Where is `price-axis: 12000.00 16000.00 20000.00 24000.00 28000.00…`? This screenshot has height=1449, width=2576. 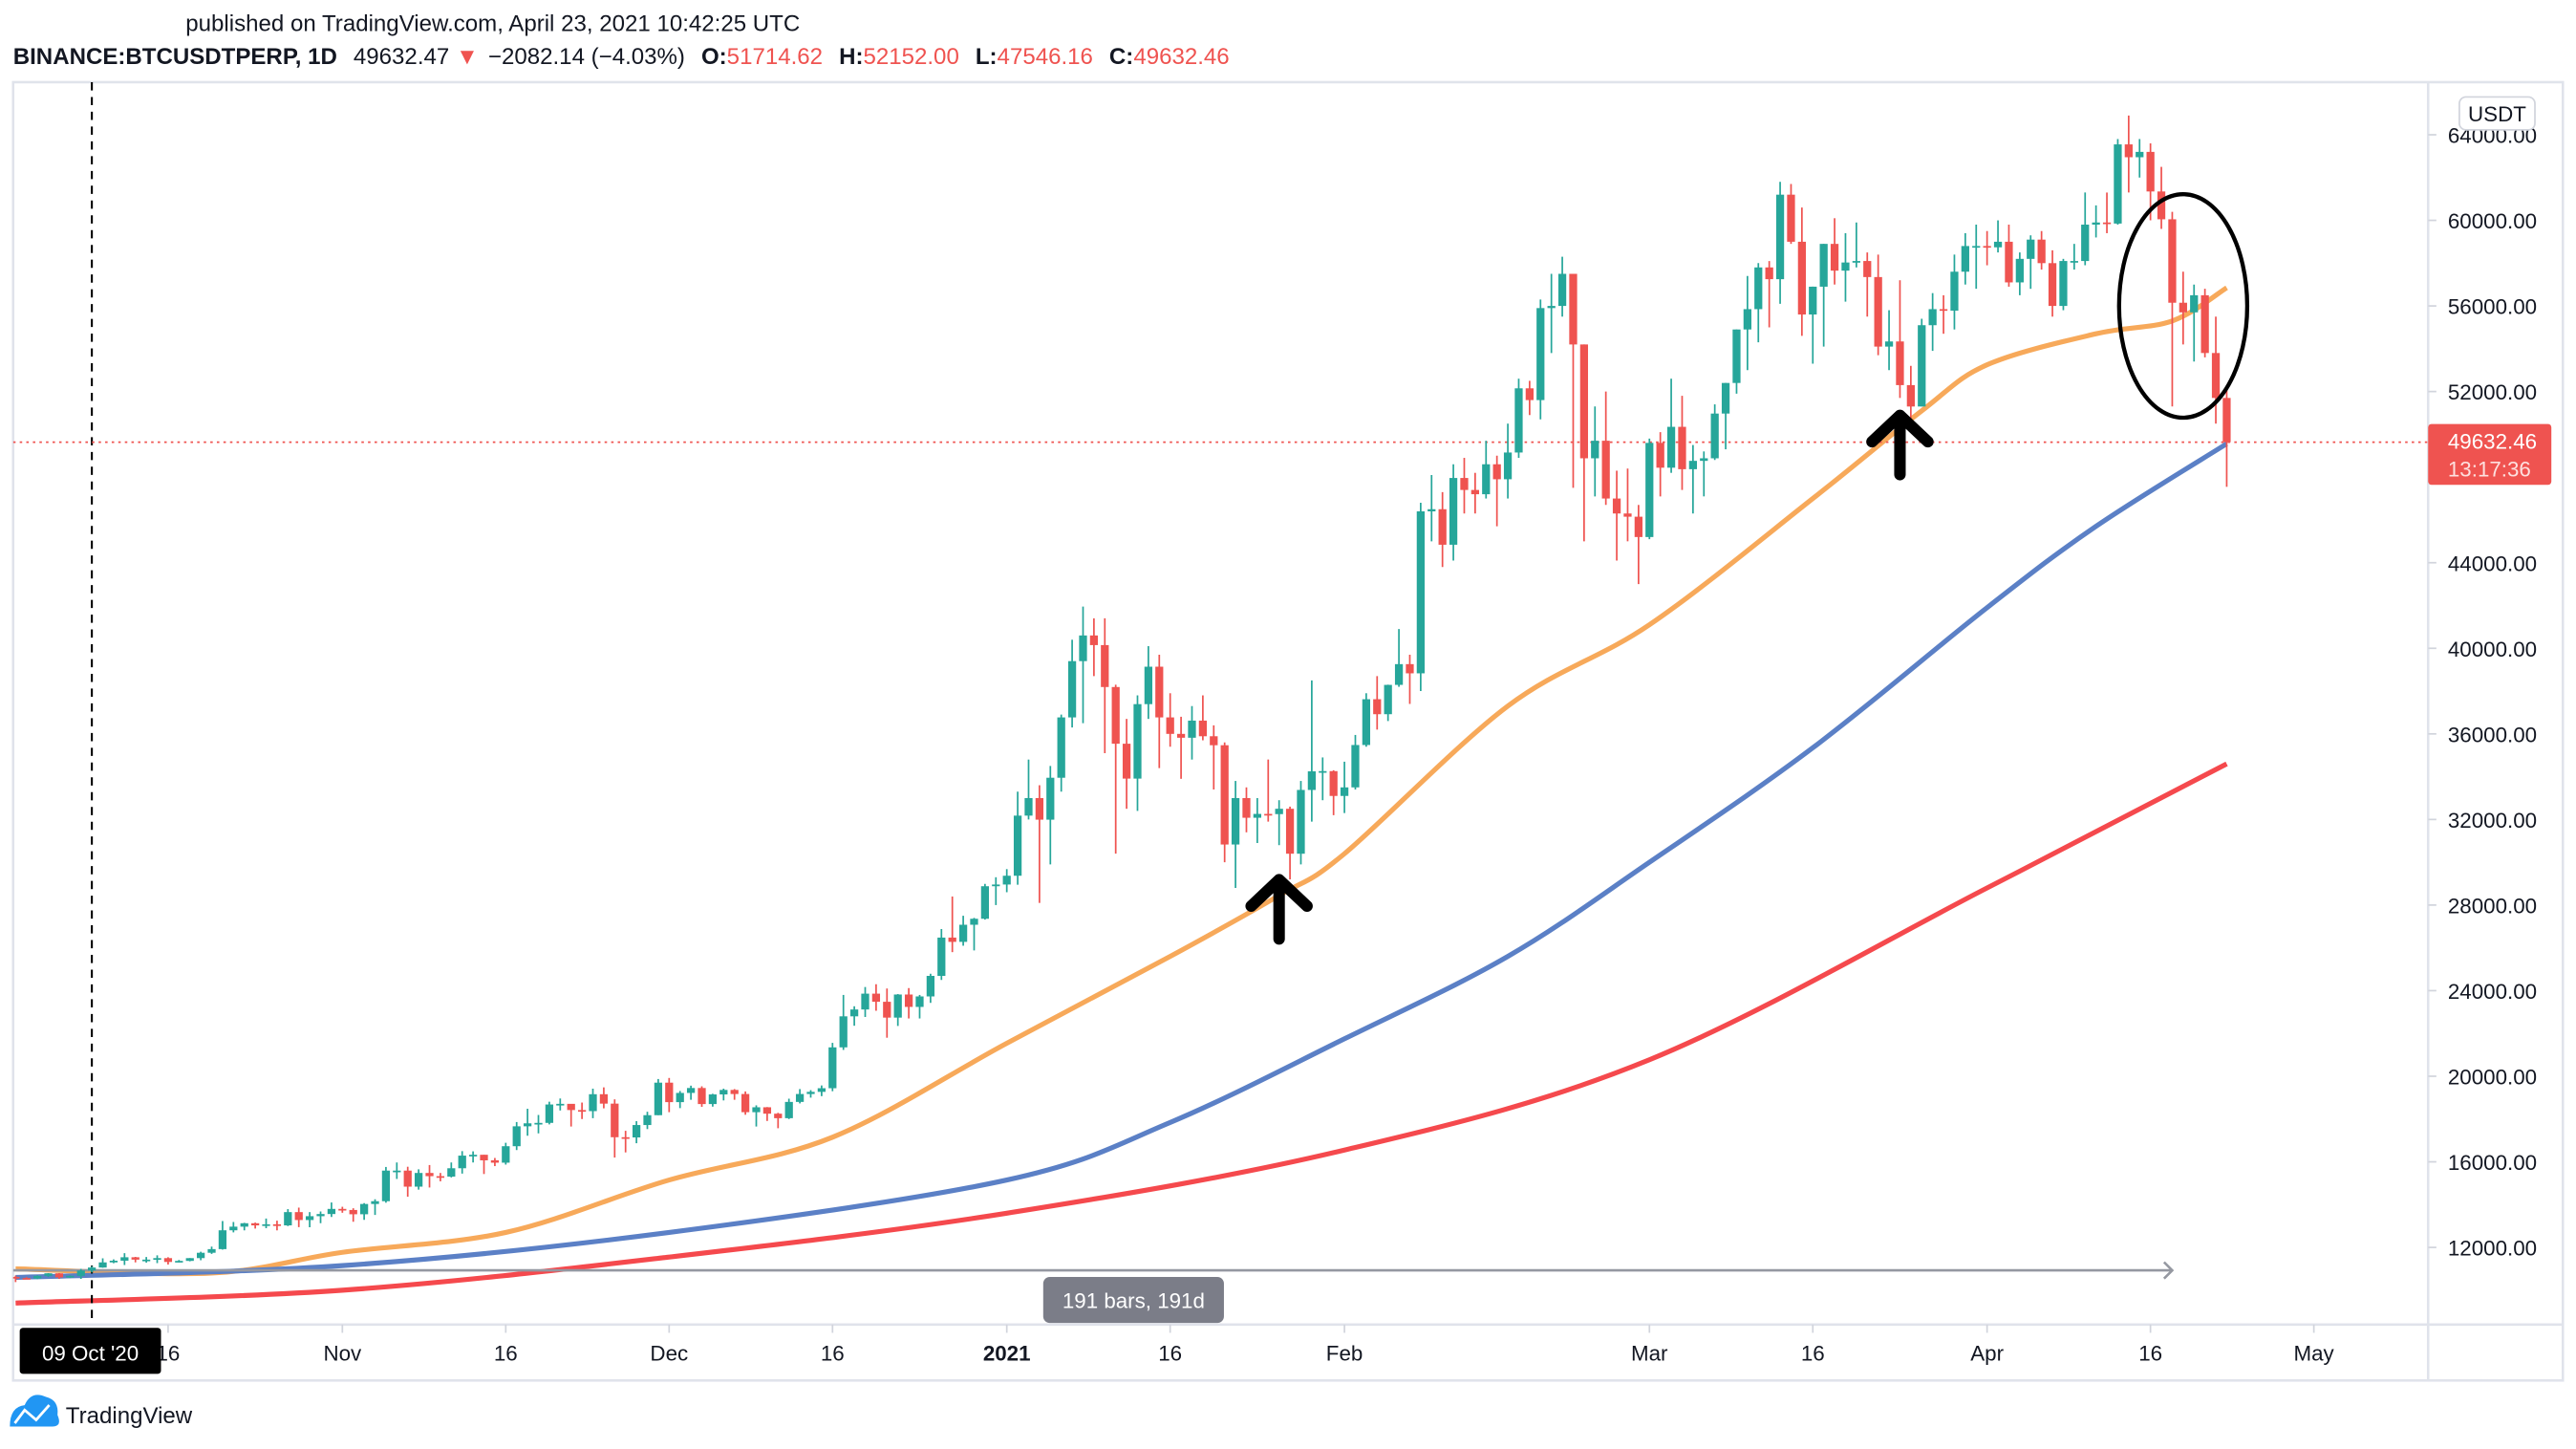 price-axis: 12000.00 16000.00 20000.00 24000.00 28000.00… is located at coordinates (2482, 692).